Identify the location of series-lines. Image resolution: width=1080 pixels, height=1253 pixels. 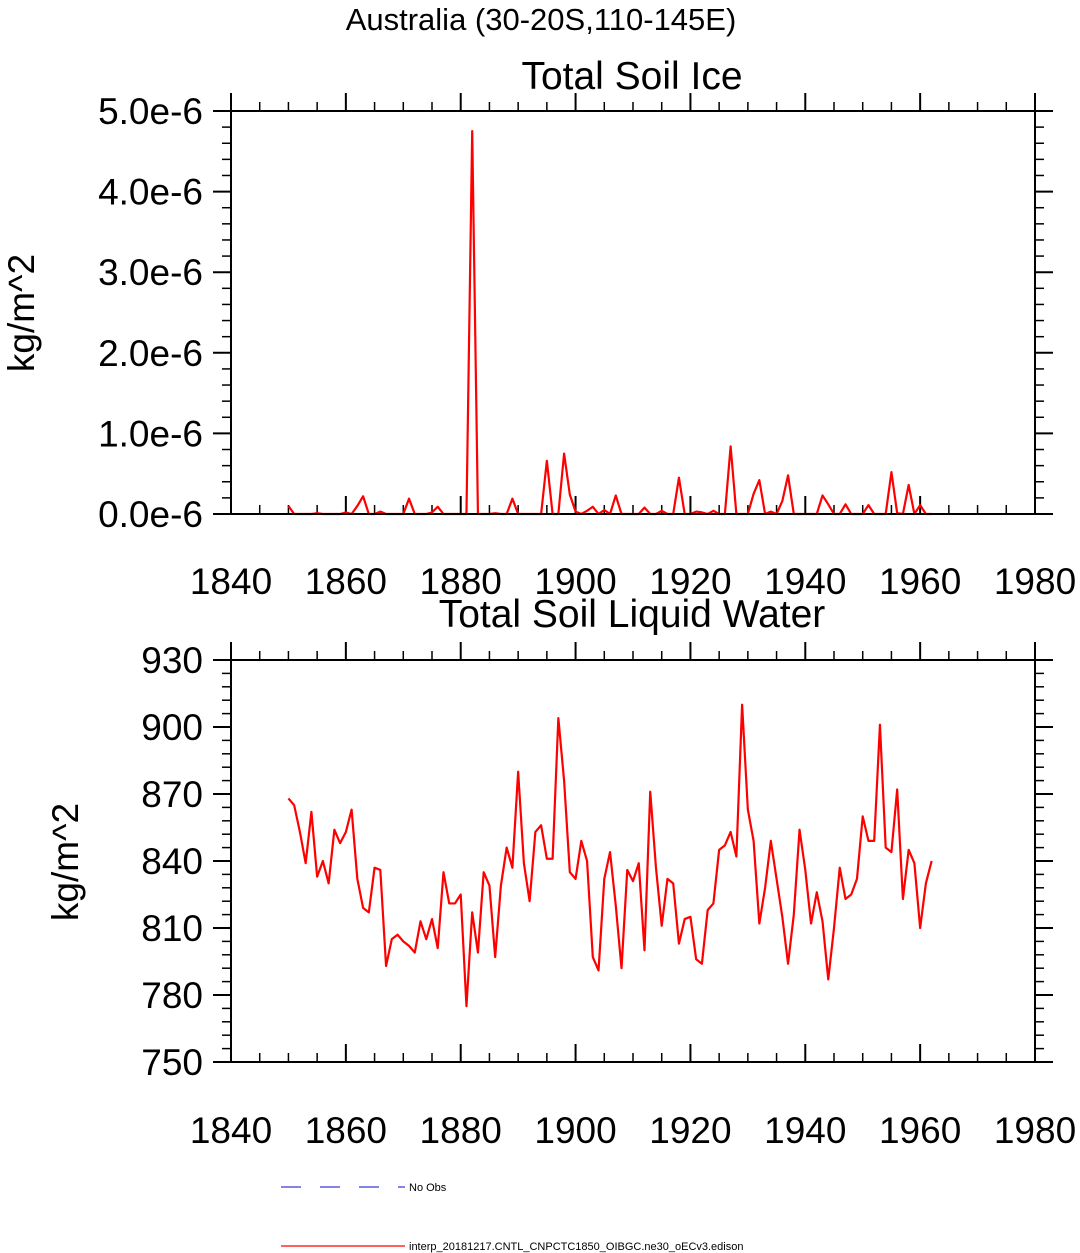
(610, 855).